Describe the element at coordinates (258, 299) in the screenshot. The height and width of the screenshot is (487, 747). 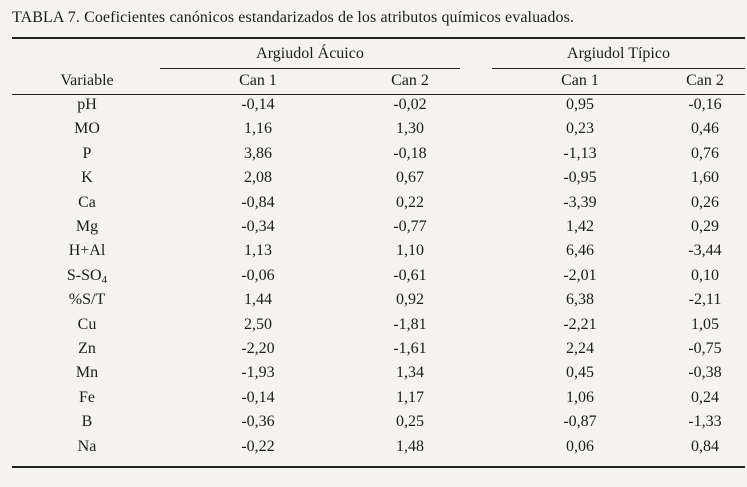
I see `row-value-a1: 1,44` at that location.